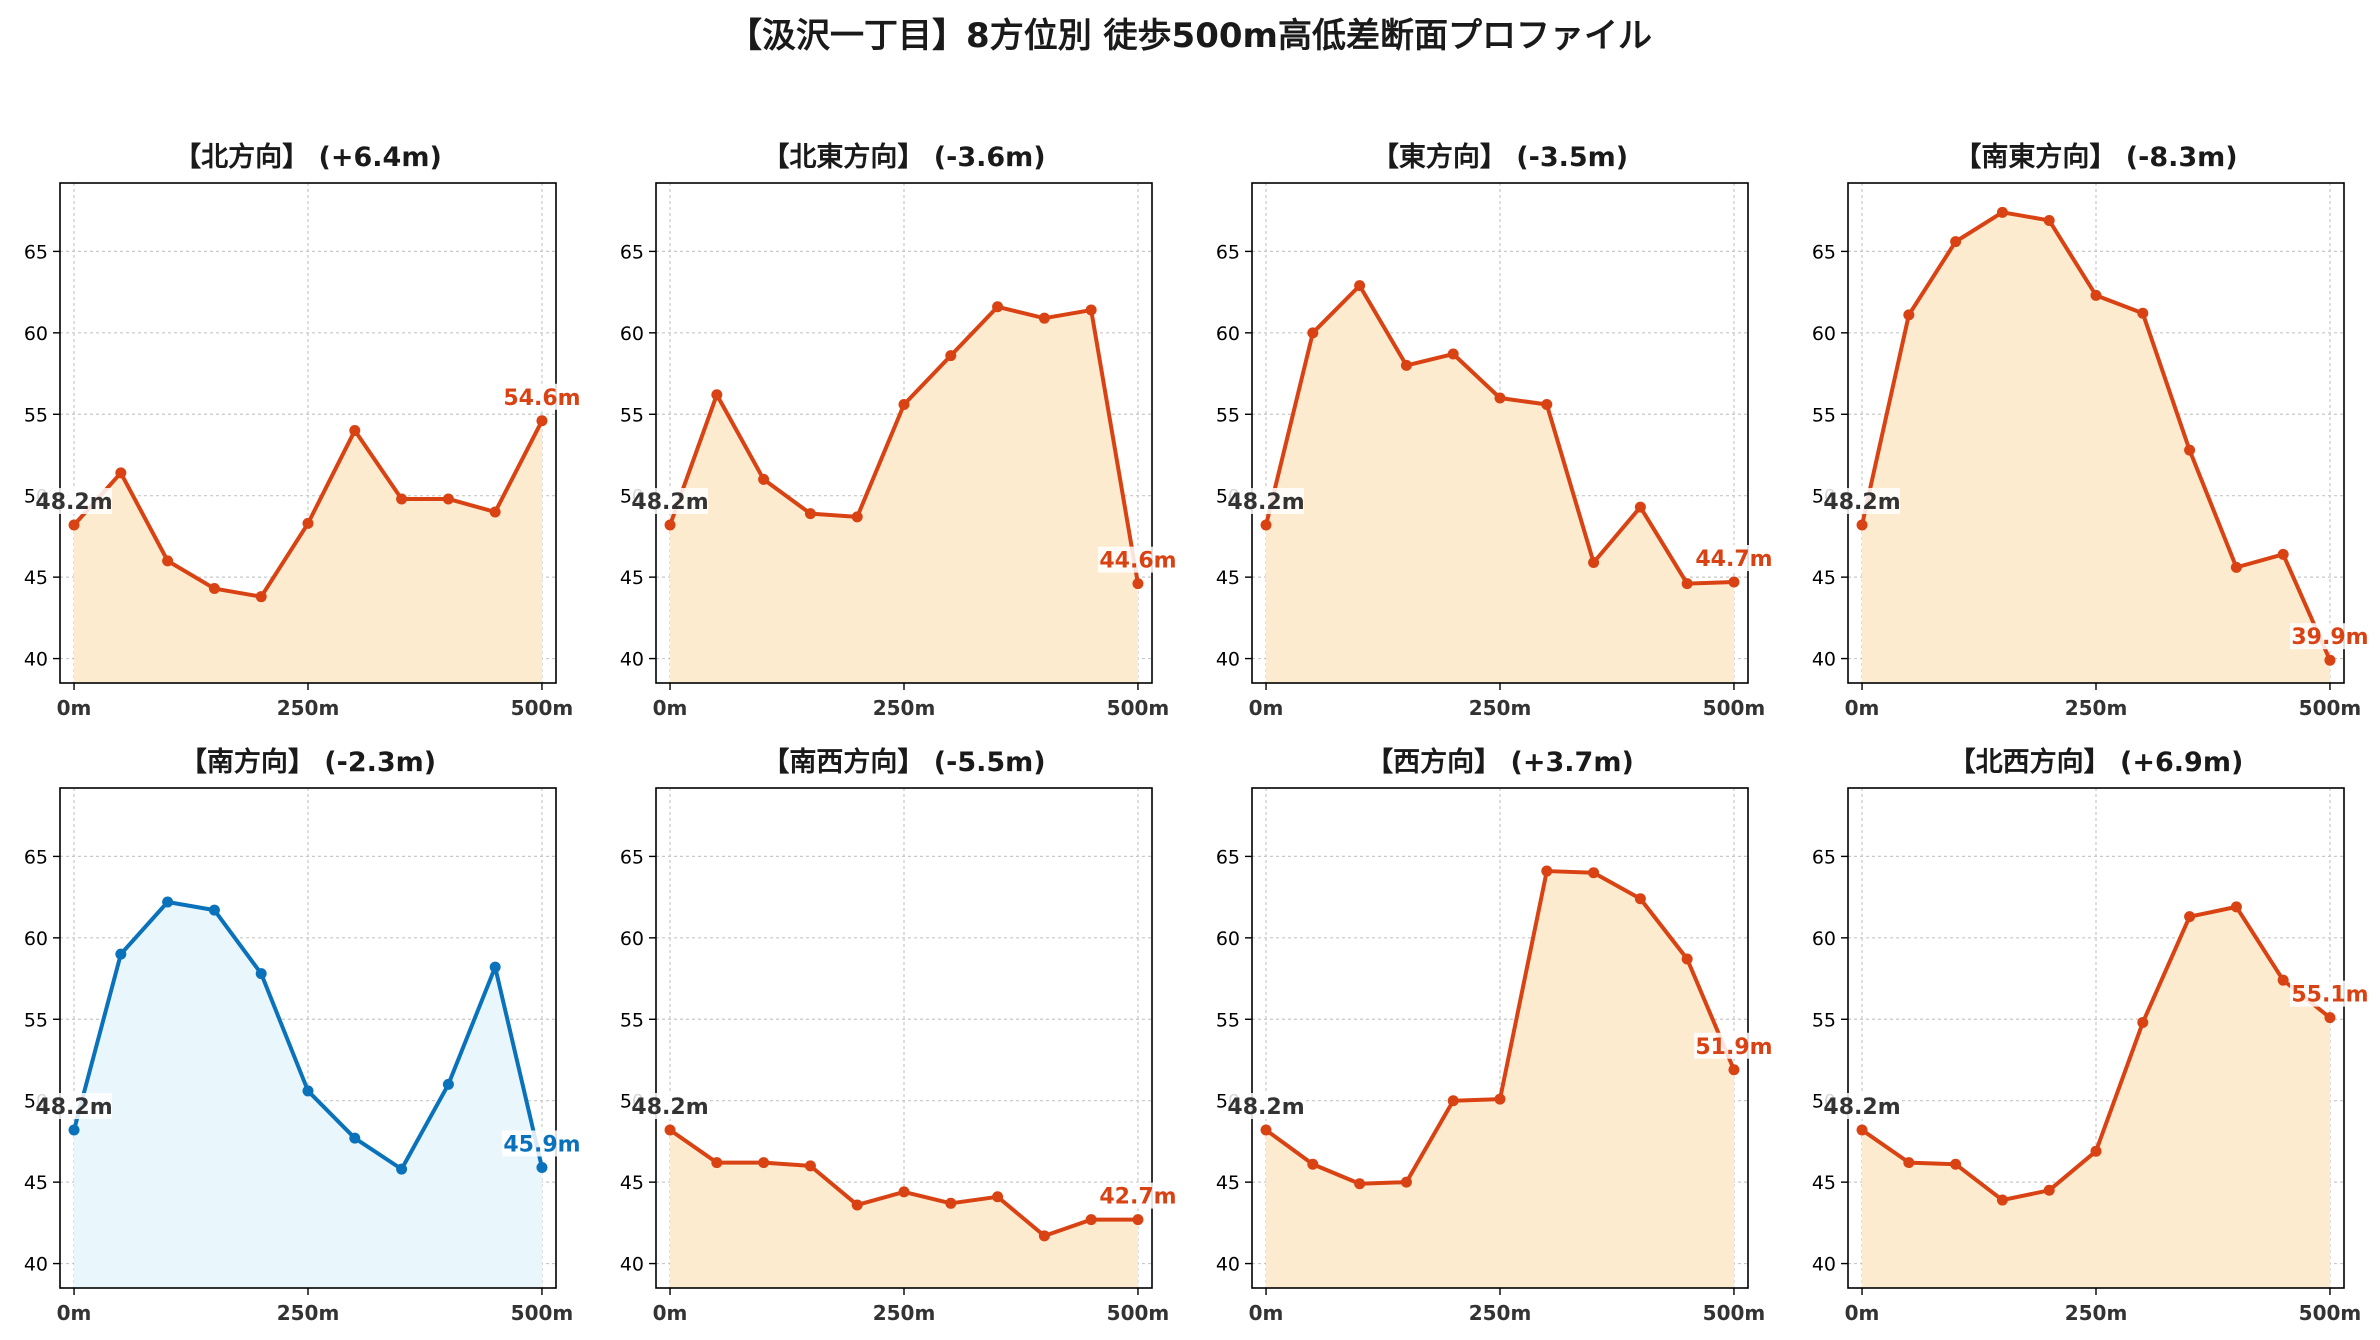 The image size is (2380, 1340). I want to click on panel-title: 【東方向】 (-3.5m), so click(1500, 157).